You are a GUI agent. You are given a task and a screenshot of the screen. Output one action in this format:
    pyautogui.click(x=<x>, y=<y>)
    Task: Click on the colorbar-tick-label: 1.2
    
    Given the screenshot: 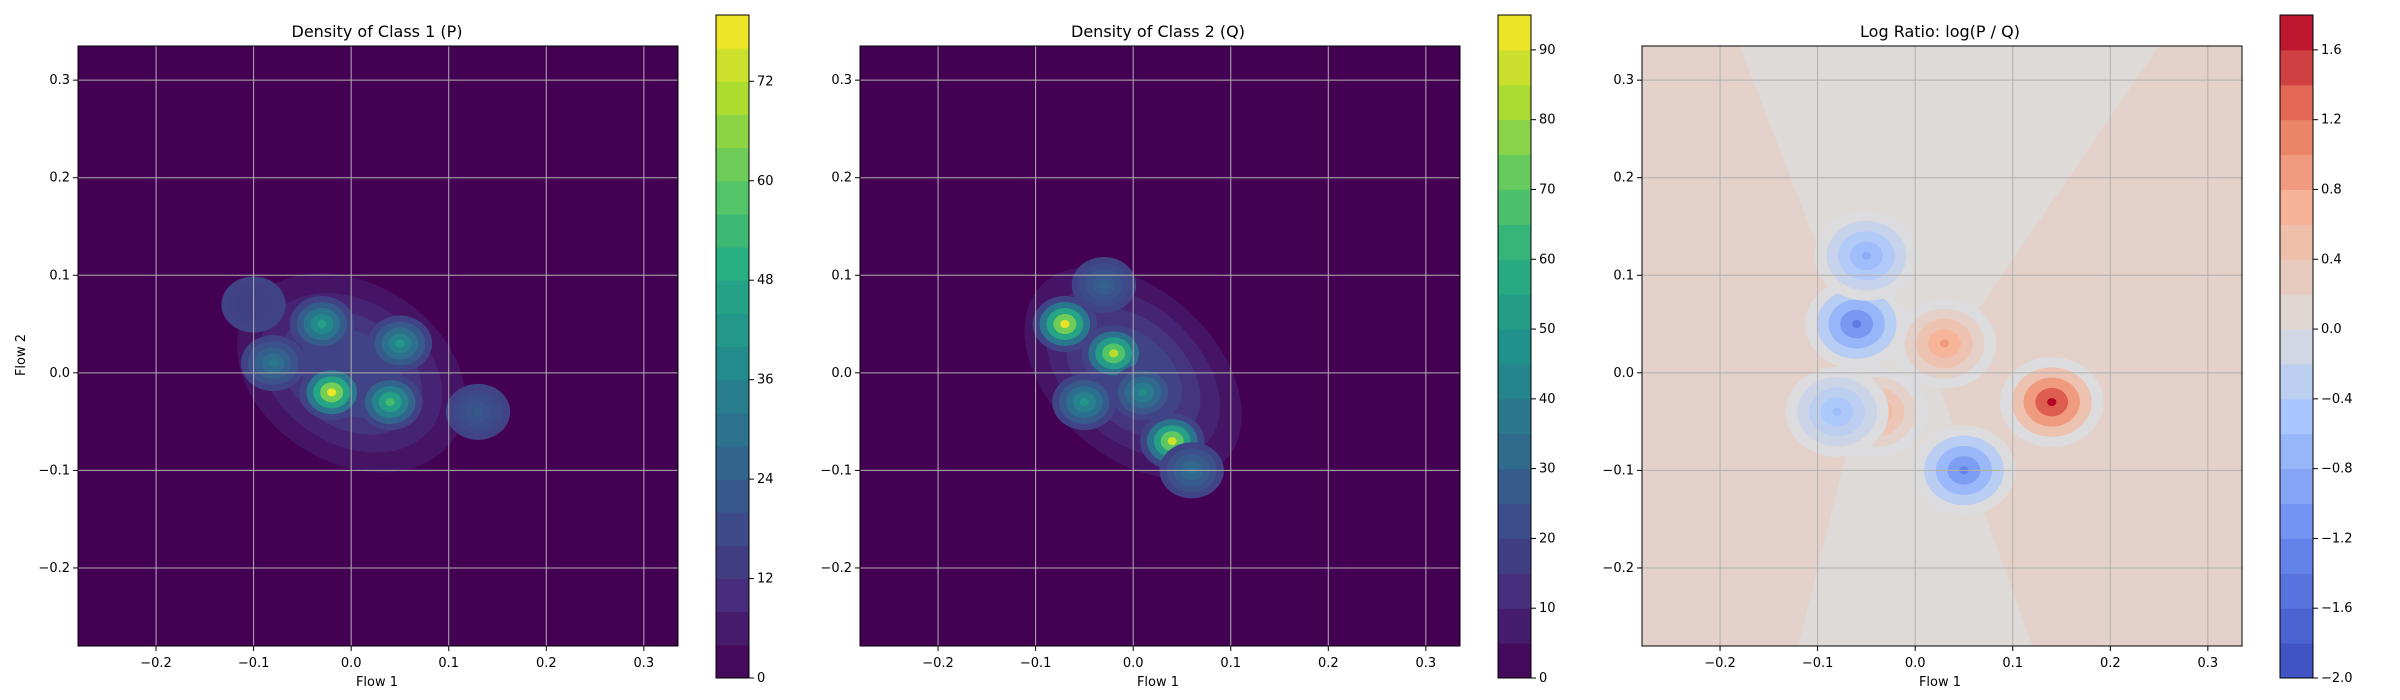 What is the action you would take?
    pyautogui.click(x=2331, y=120)
    